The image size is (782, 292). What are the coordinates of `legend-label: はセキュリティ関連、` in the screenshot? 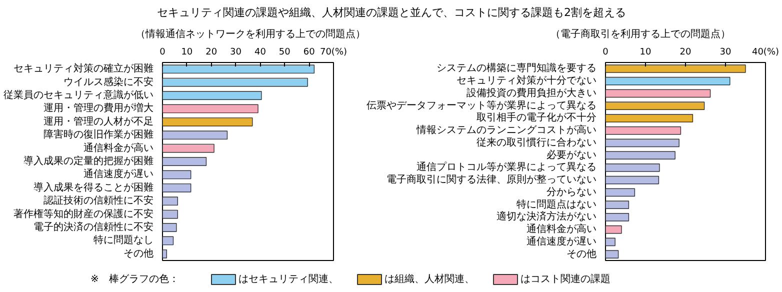 It's located at (288, 279).